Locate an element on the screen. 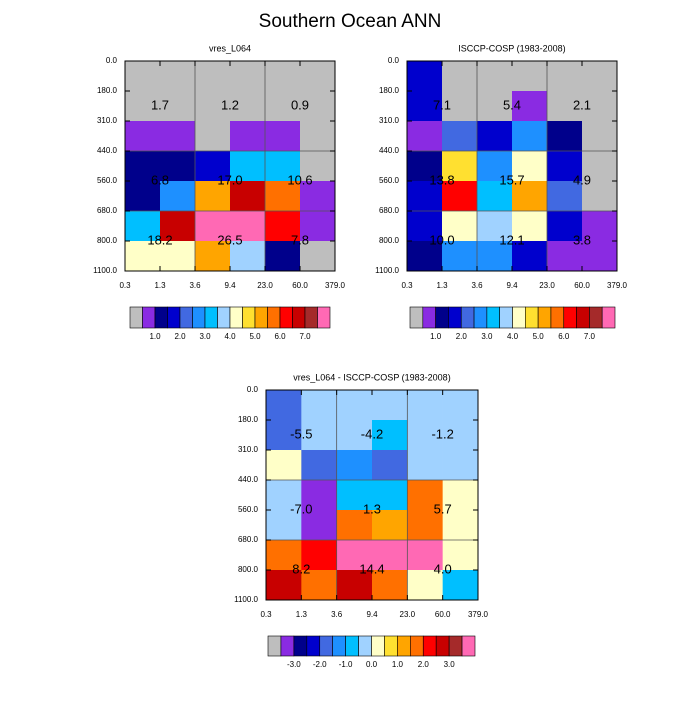  colorbar-tick-label: 6.0 is located at coordinates (280, 336).